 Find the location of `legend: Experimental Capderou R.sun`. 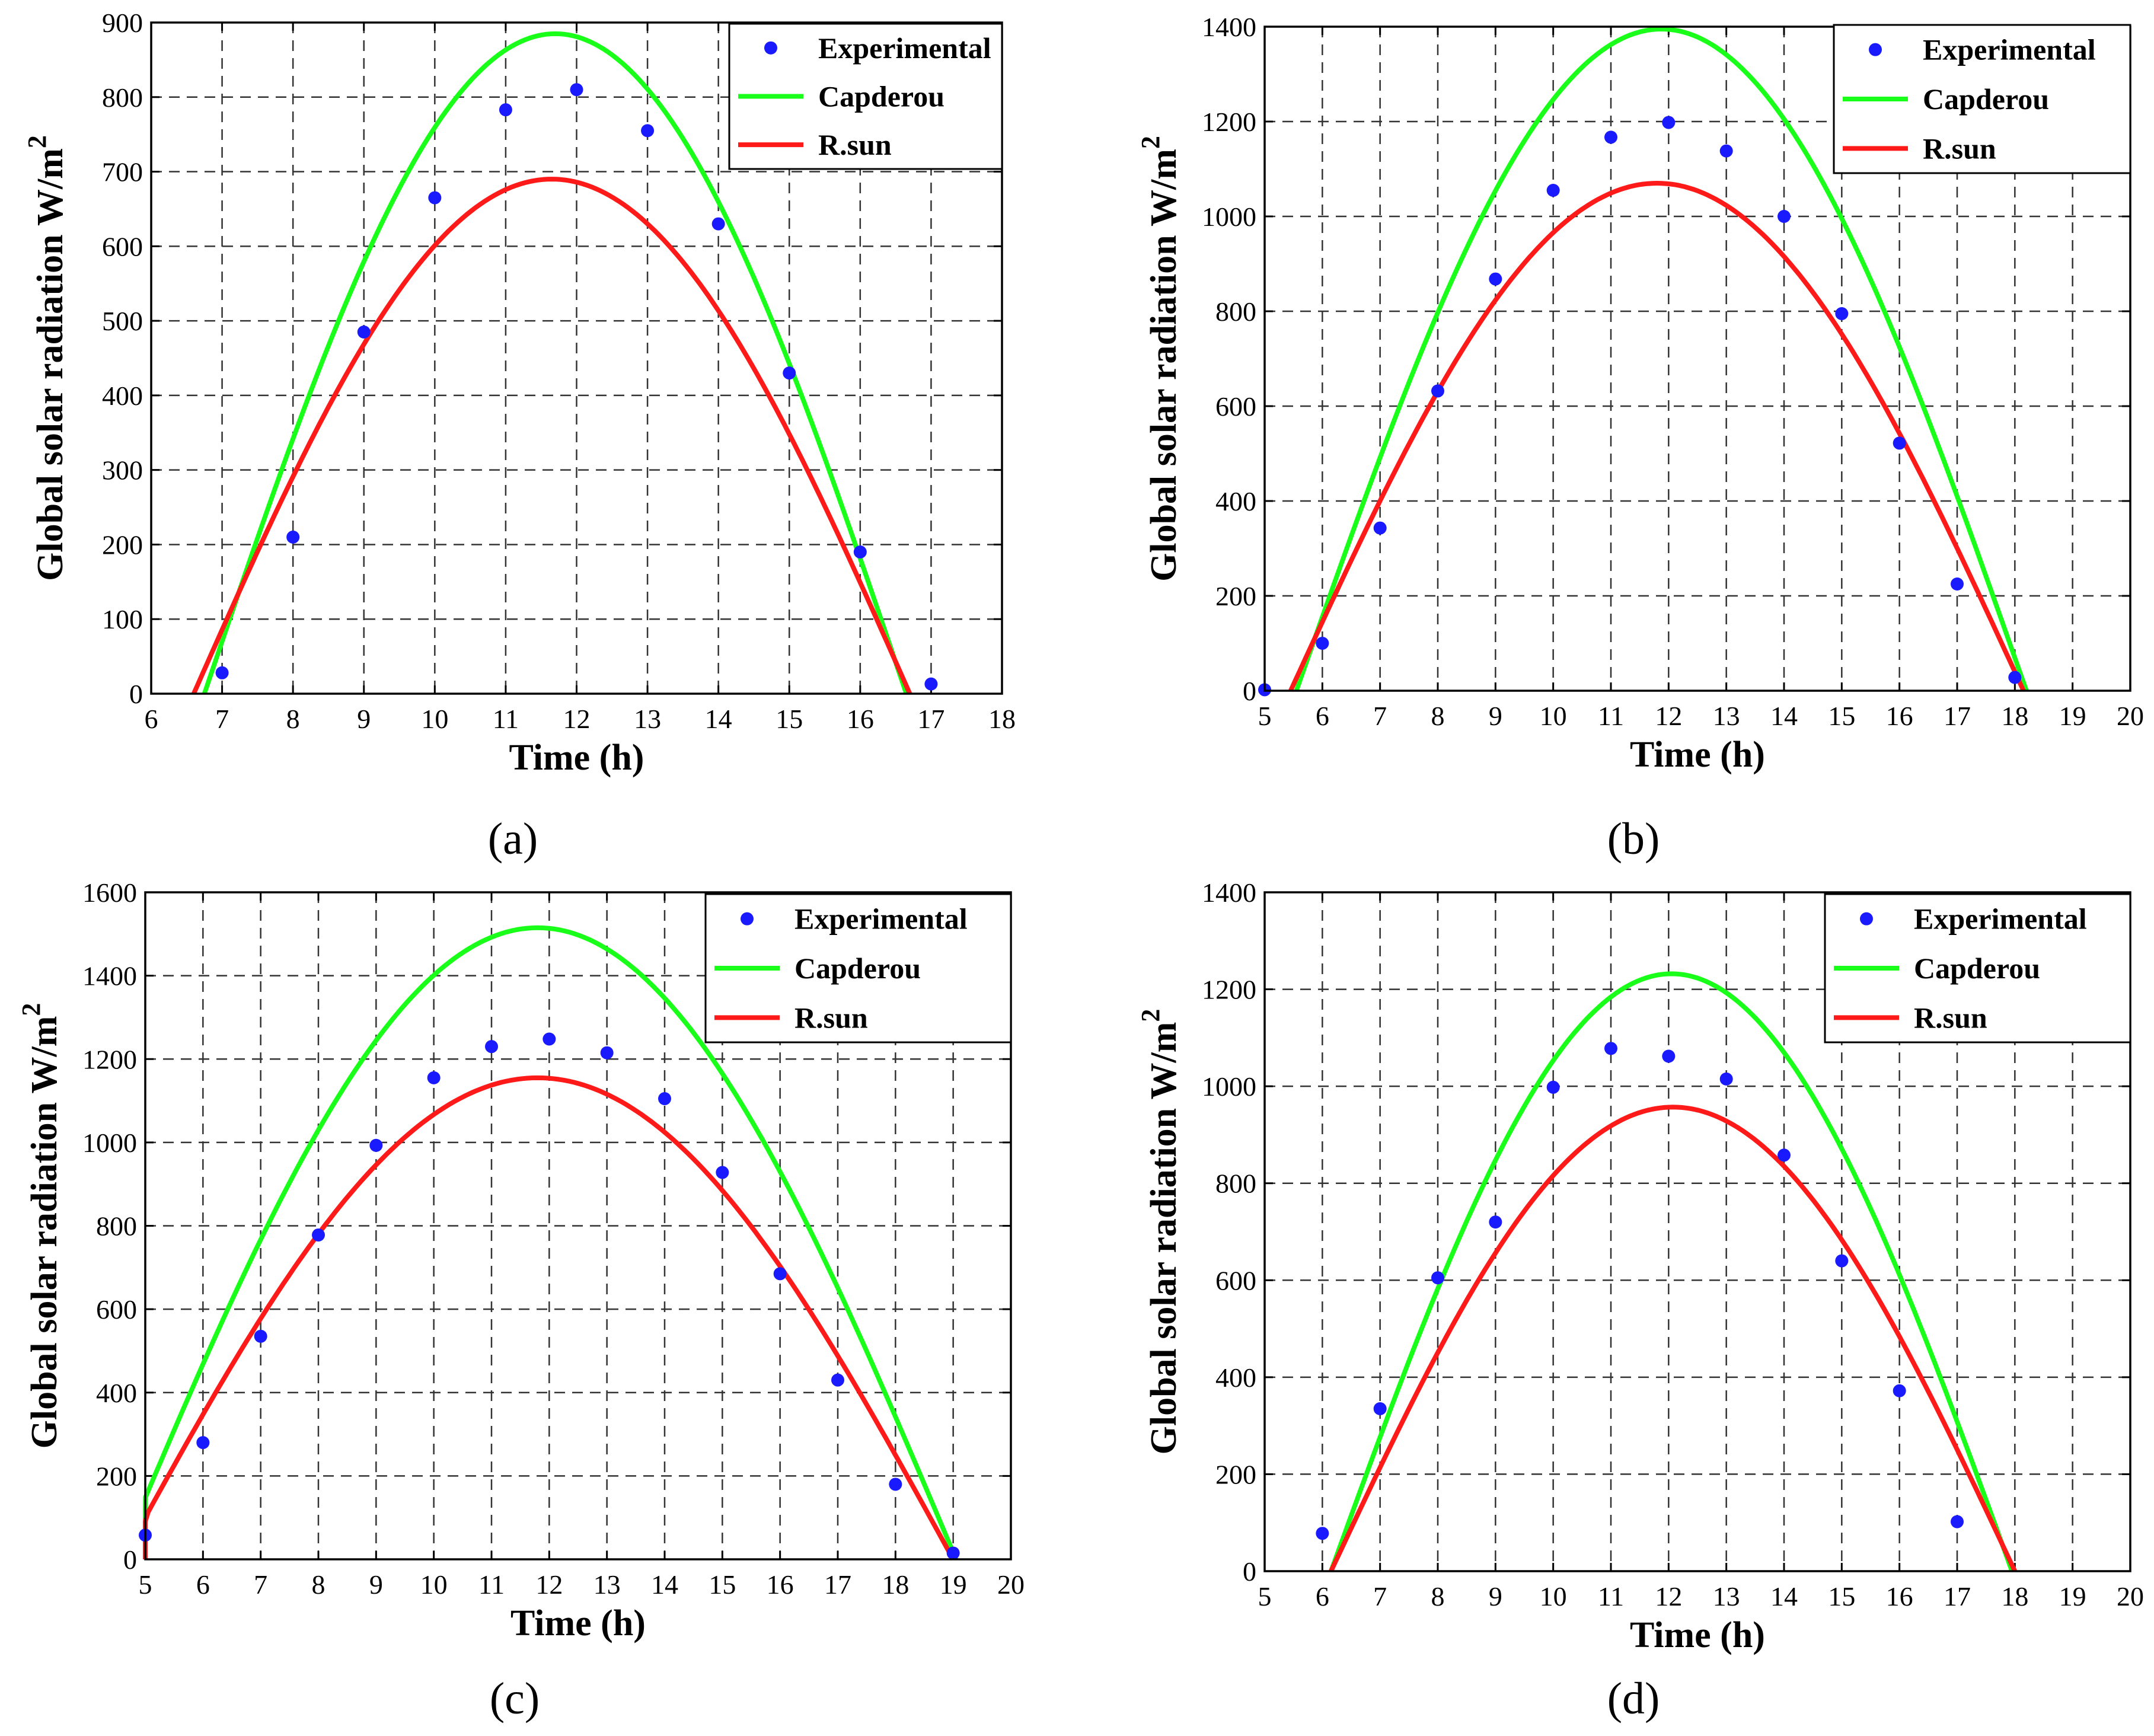

legend: Experimental Capderou R.sun is located at coordinates (1978, 968).